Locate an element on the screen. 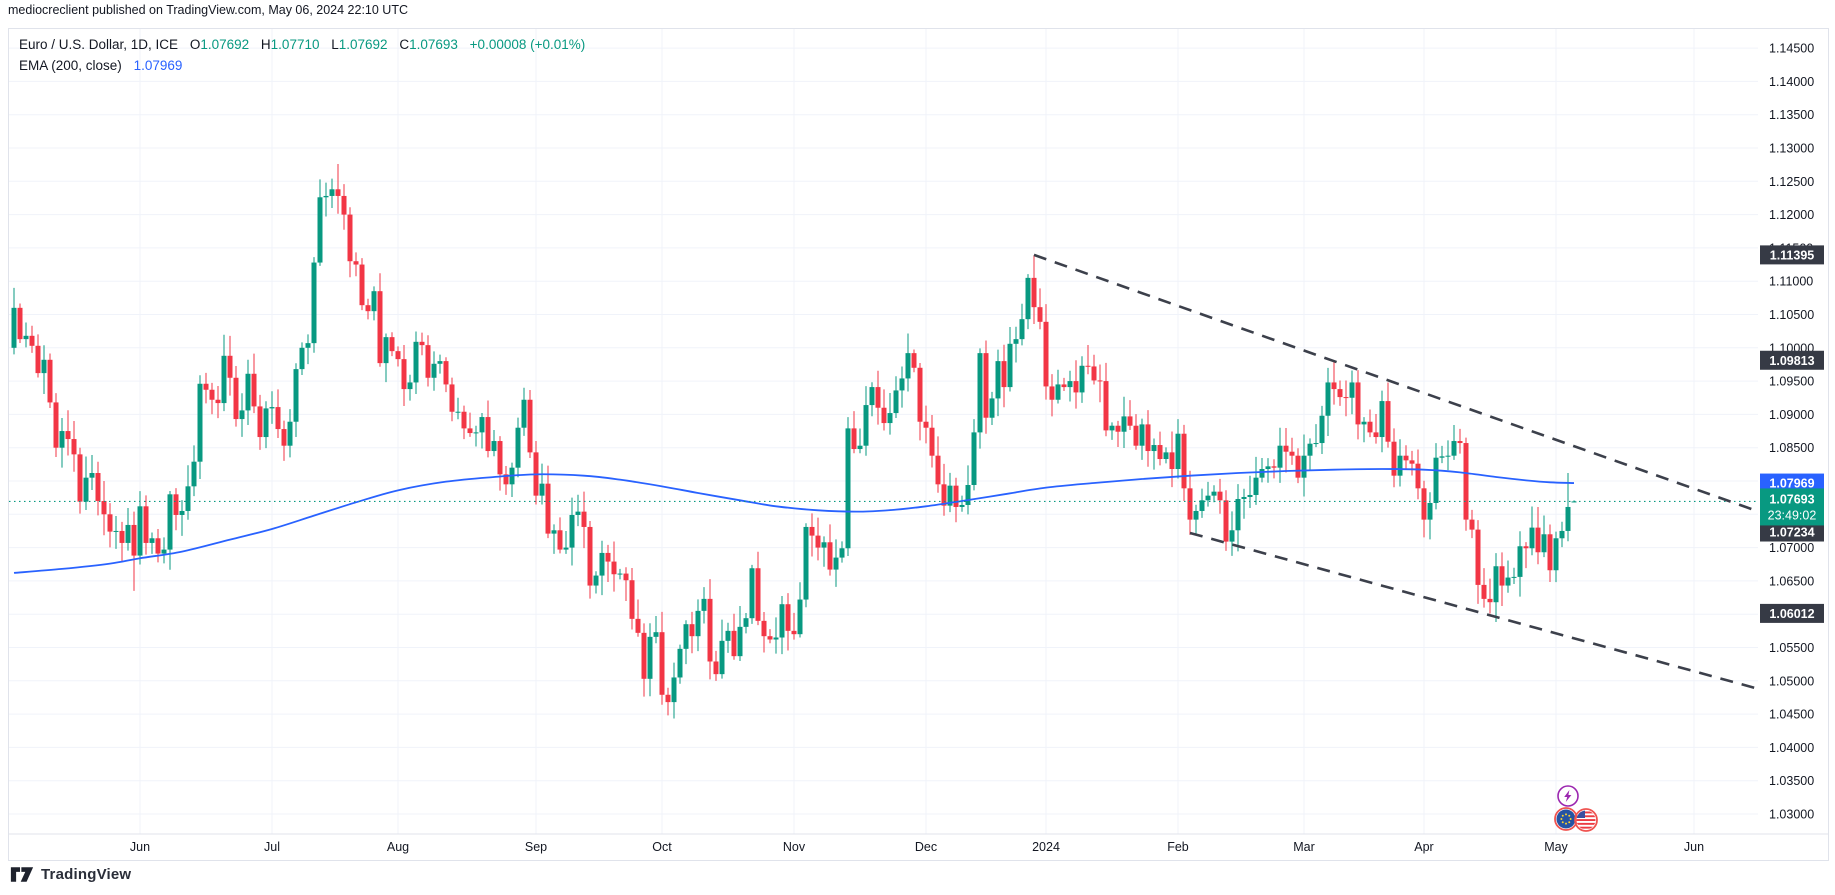 This screenshot has width=1835, height=895. economic-event-lightning-icon is located at coordinates (1568, 796).